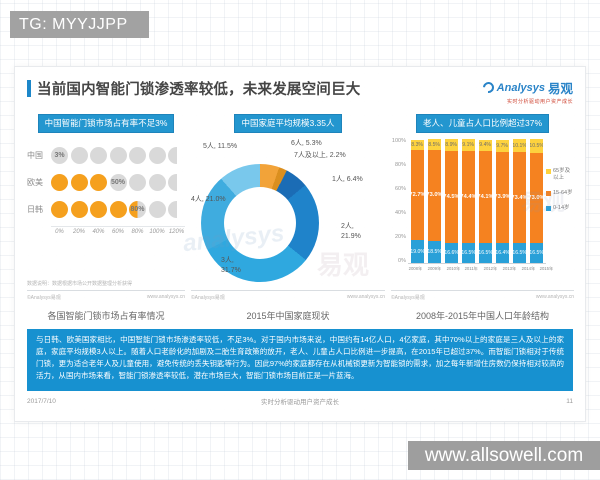 This screenshot has width=600, height=480. Describe the element at coordinates (434, 145) in the screenshot. I see `bar-segment: 8.5%` at that location.